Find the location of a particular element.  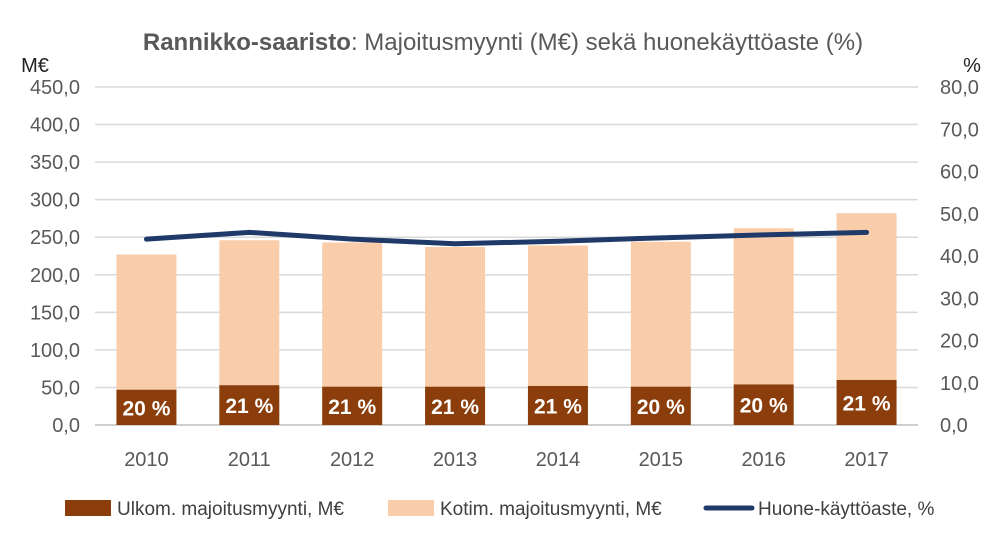

y-left-tick-label: 350,0 is located at coordinates (55, 163).